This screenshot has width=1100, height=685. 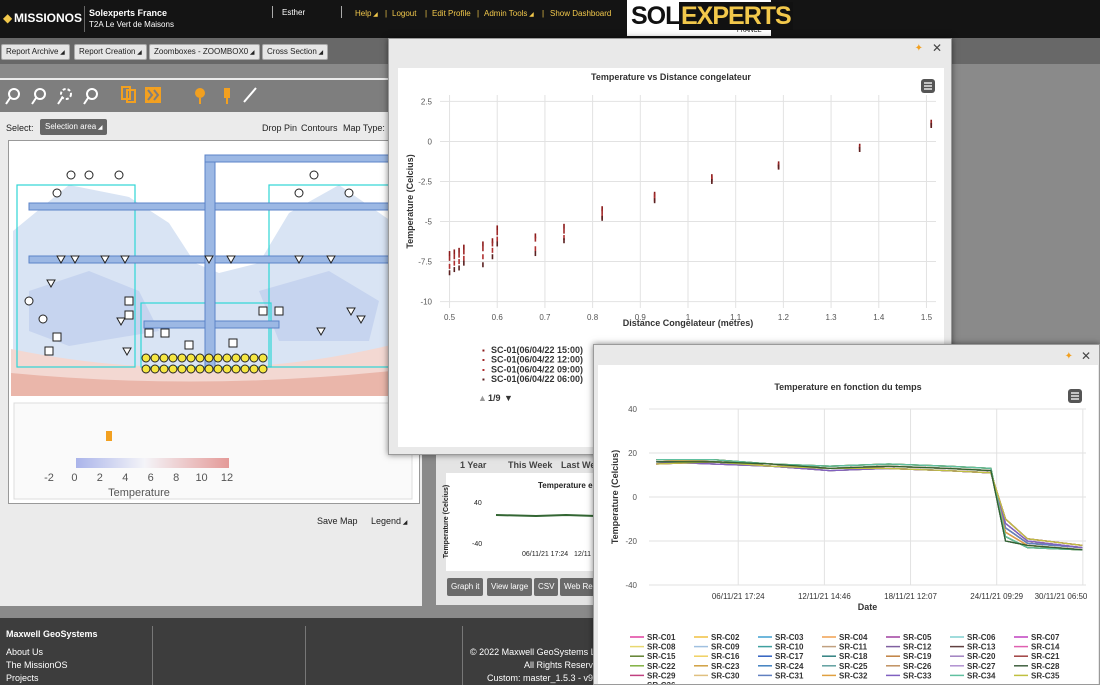 I want to click on x-tick-label: 06/11/21 17:24, so click(x=738, y=596).